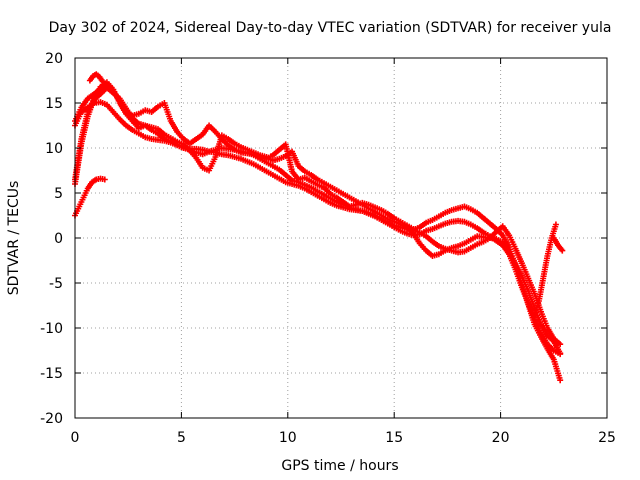 The image size is (640, 480). I want to click on y-tick-label: -10, so click(51, 329).